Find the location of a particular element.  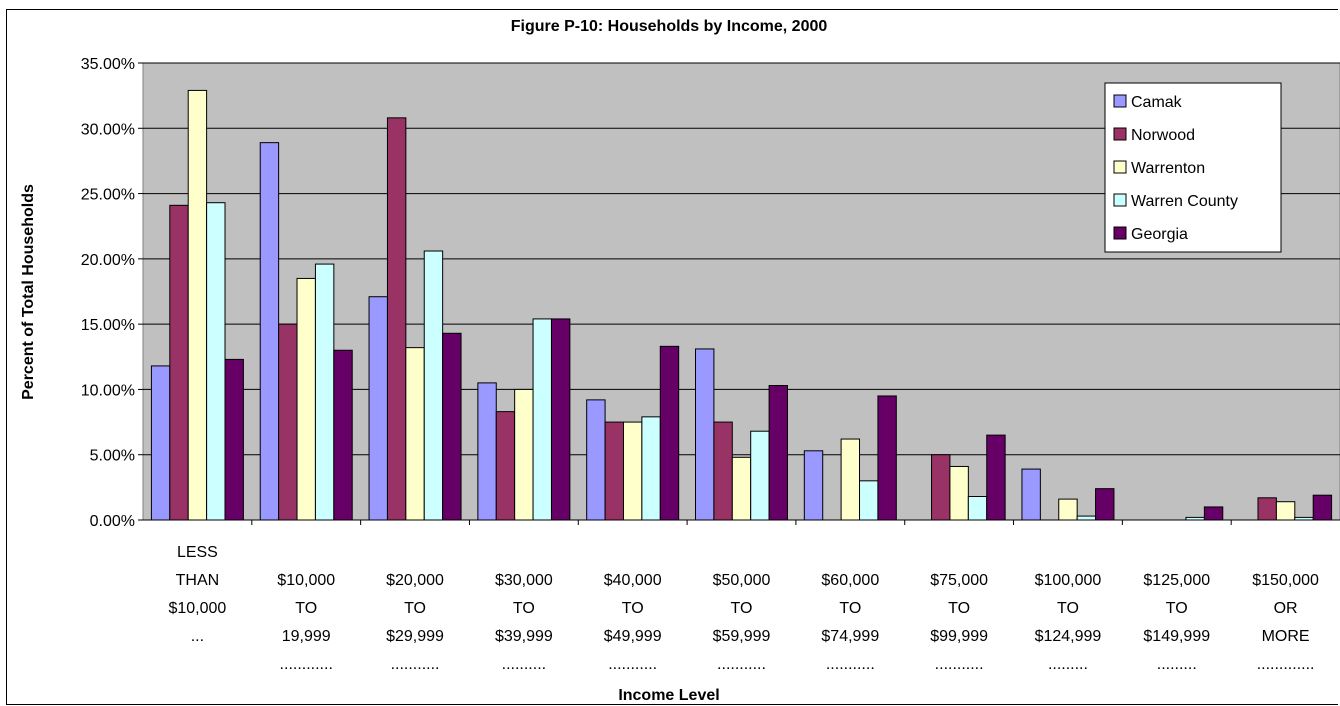

y-tick-label: 5.00% is located at coordinates (112, 456).